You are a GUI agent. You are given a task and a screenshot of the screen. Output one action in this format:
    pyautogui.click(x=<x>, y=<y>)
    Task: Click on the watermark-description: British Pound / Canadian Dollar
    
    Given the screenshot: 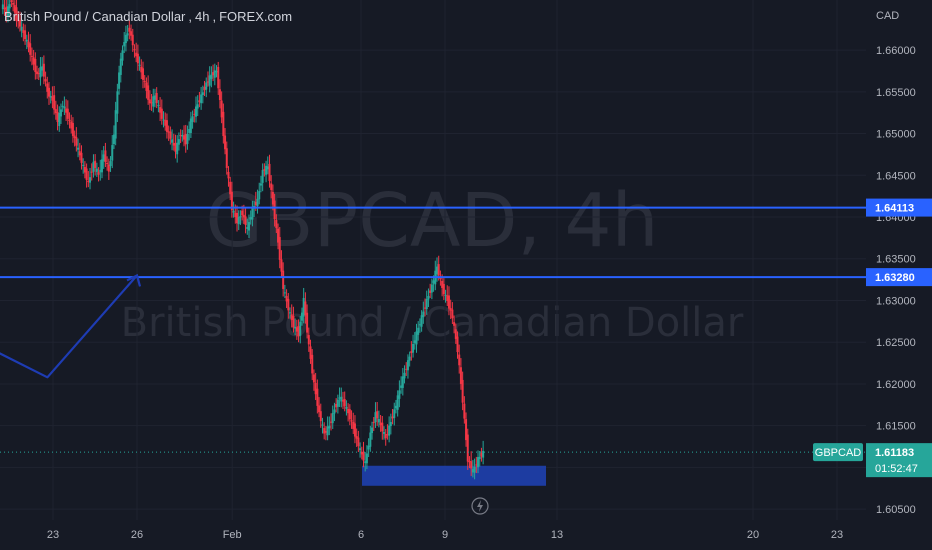 What is the action you would take?
    pyautogui.click(x=432, y=323)
    